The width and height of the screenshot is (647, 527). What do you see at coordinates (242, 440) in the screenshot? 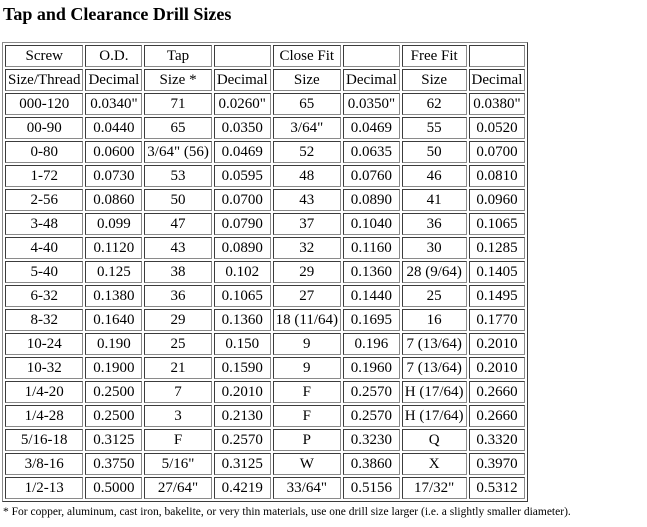
I see `tap-decimal-cell: 0.2570` at bounding box center [242, 440].